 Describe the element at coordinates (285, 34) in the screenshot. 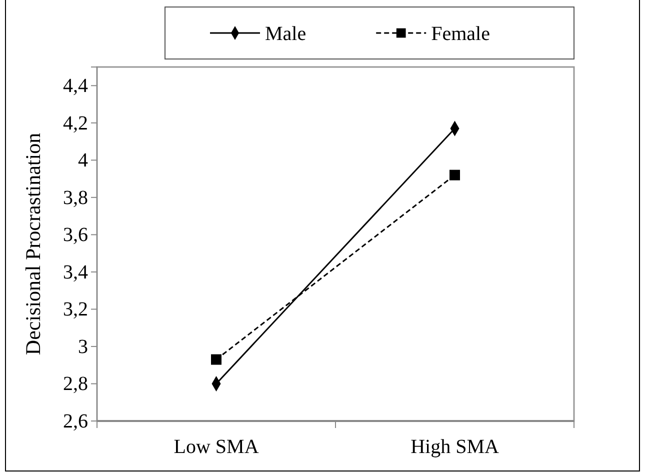

I see `legend-label: Male` at that location.